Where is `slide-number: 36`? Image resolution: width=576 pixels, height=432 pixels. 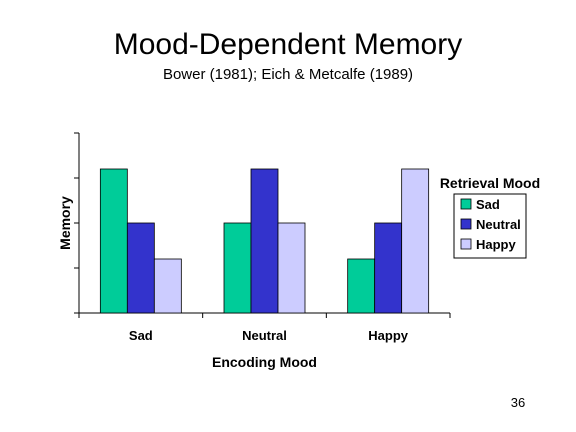 slide-number: 36 is located at coordinates (518, 402).